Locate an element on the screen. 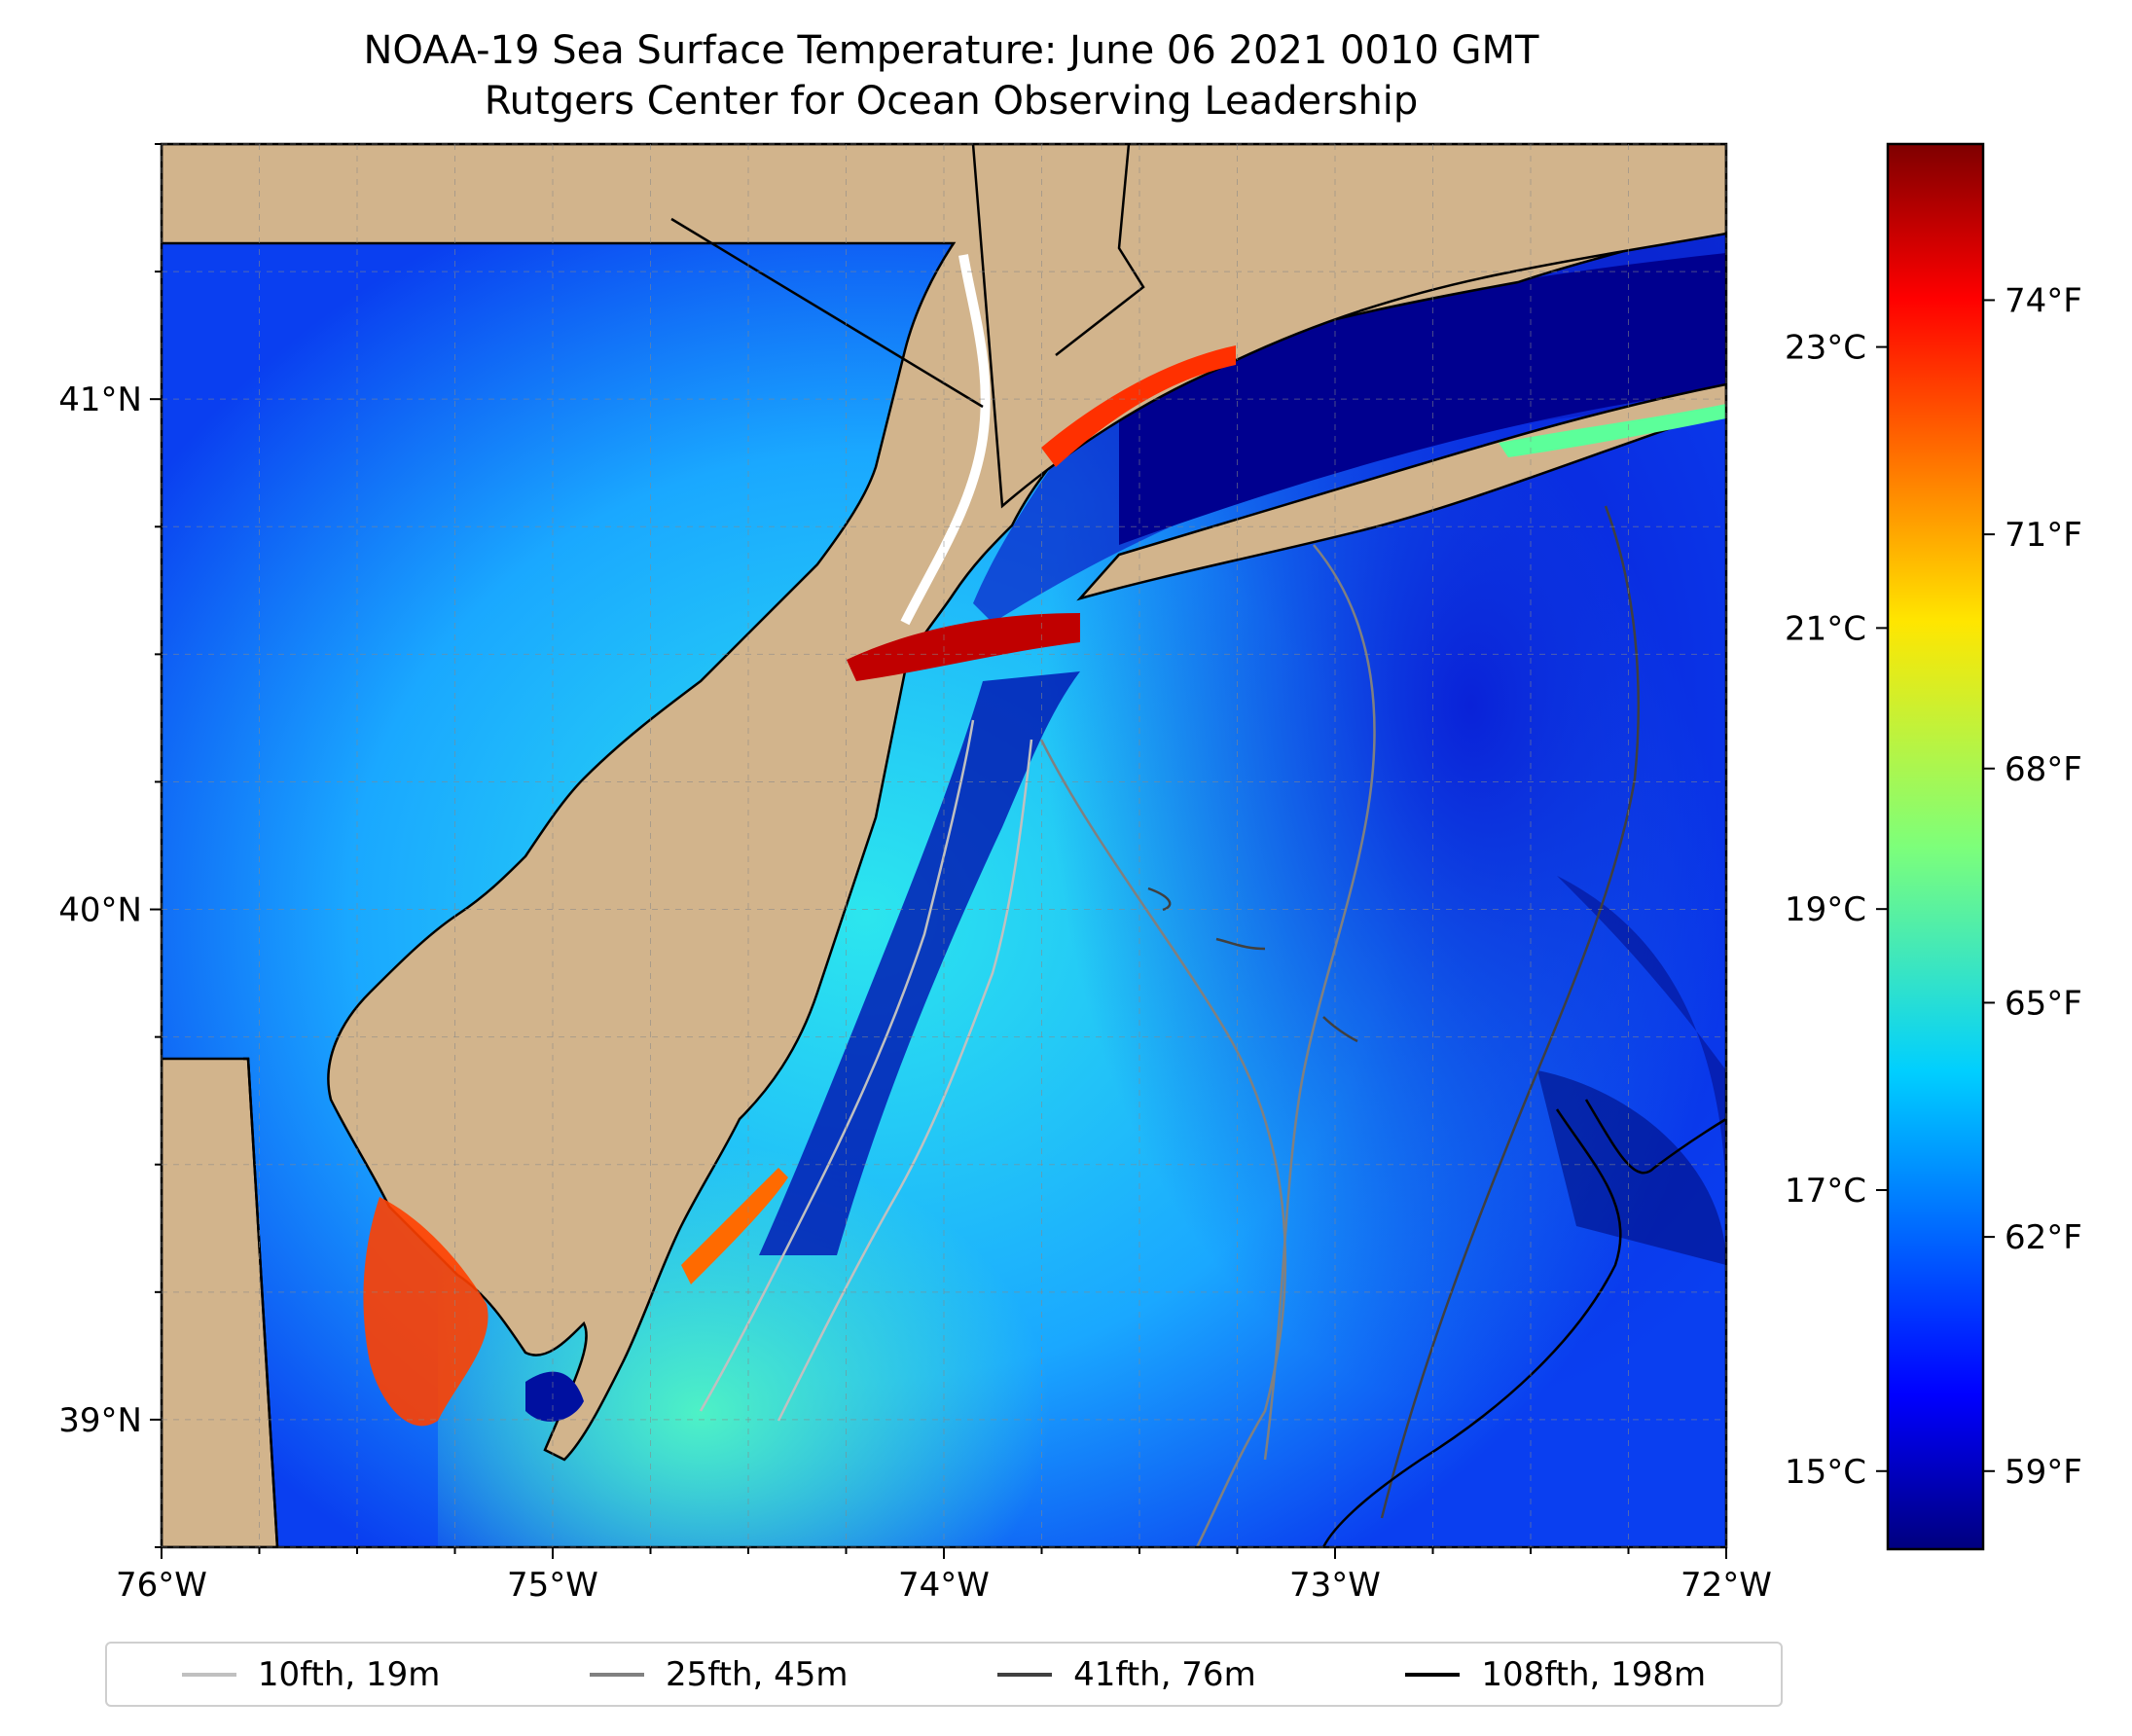  celsius-tick-label: 19°C is located at coordinates (1826, 910).